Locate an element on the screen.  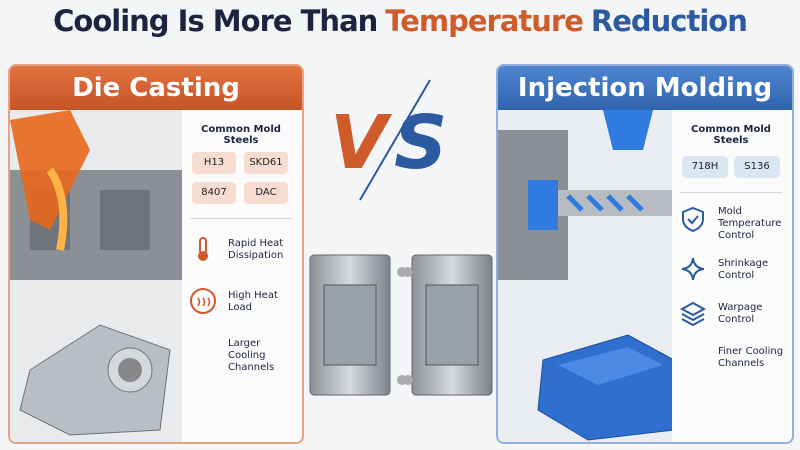
heat-icon is located at coordinates (203, 301).